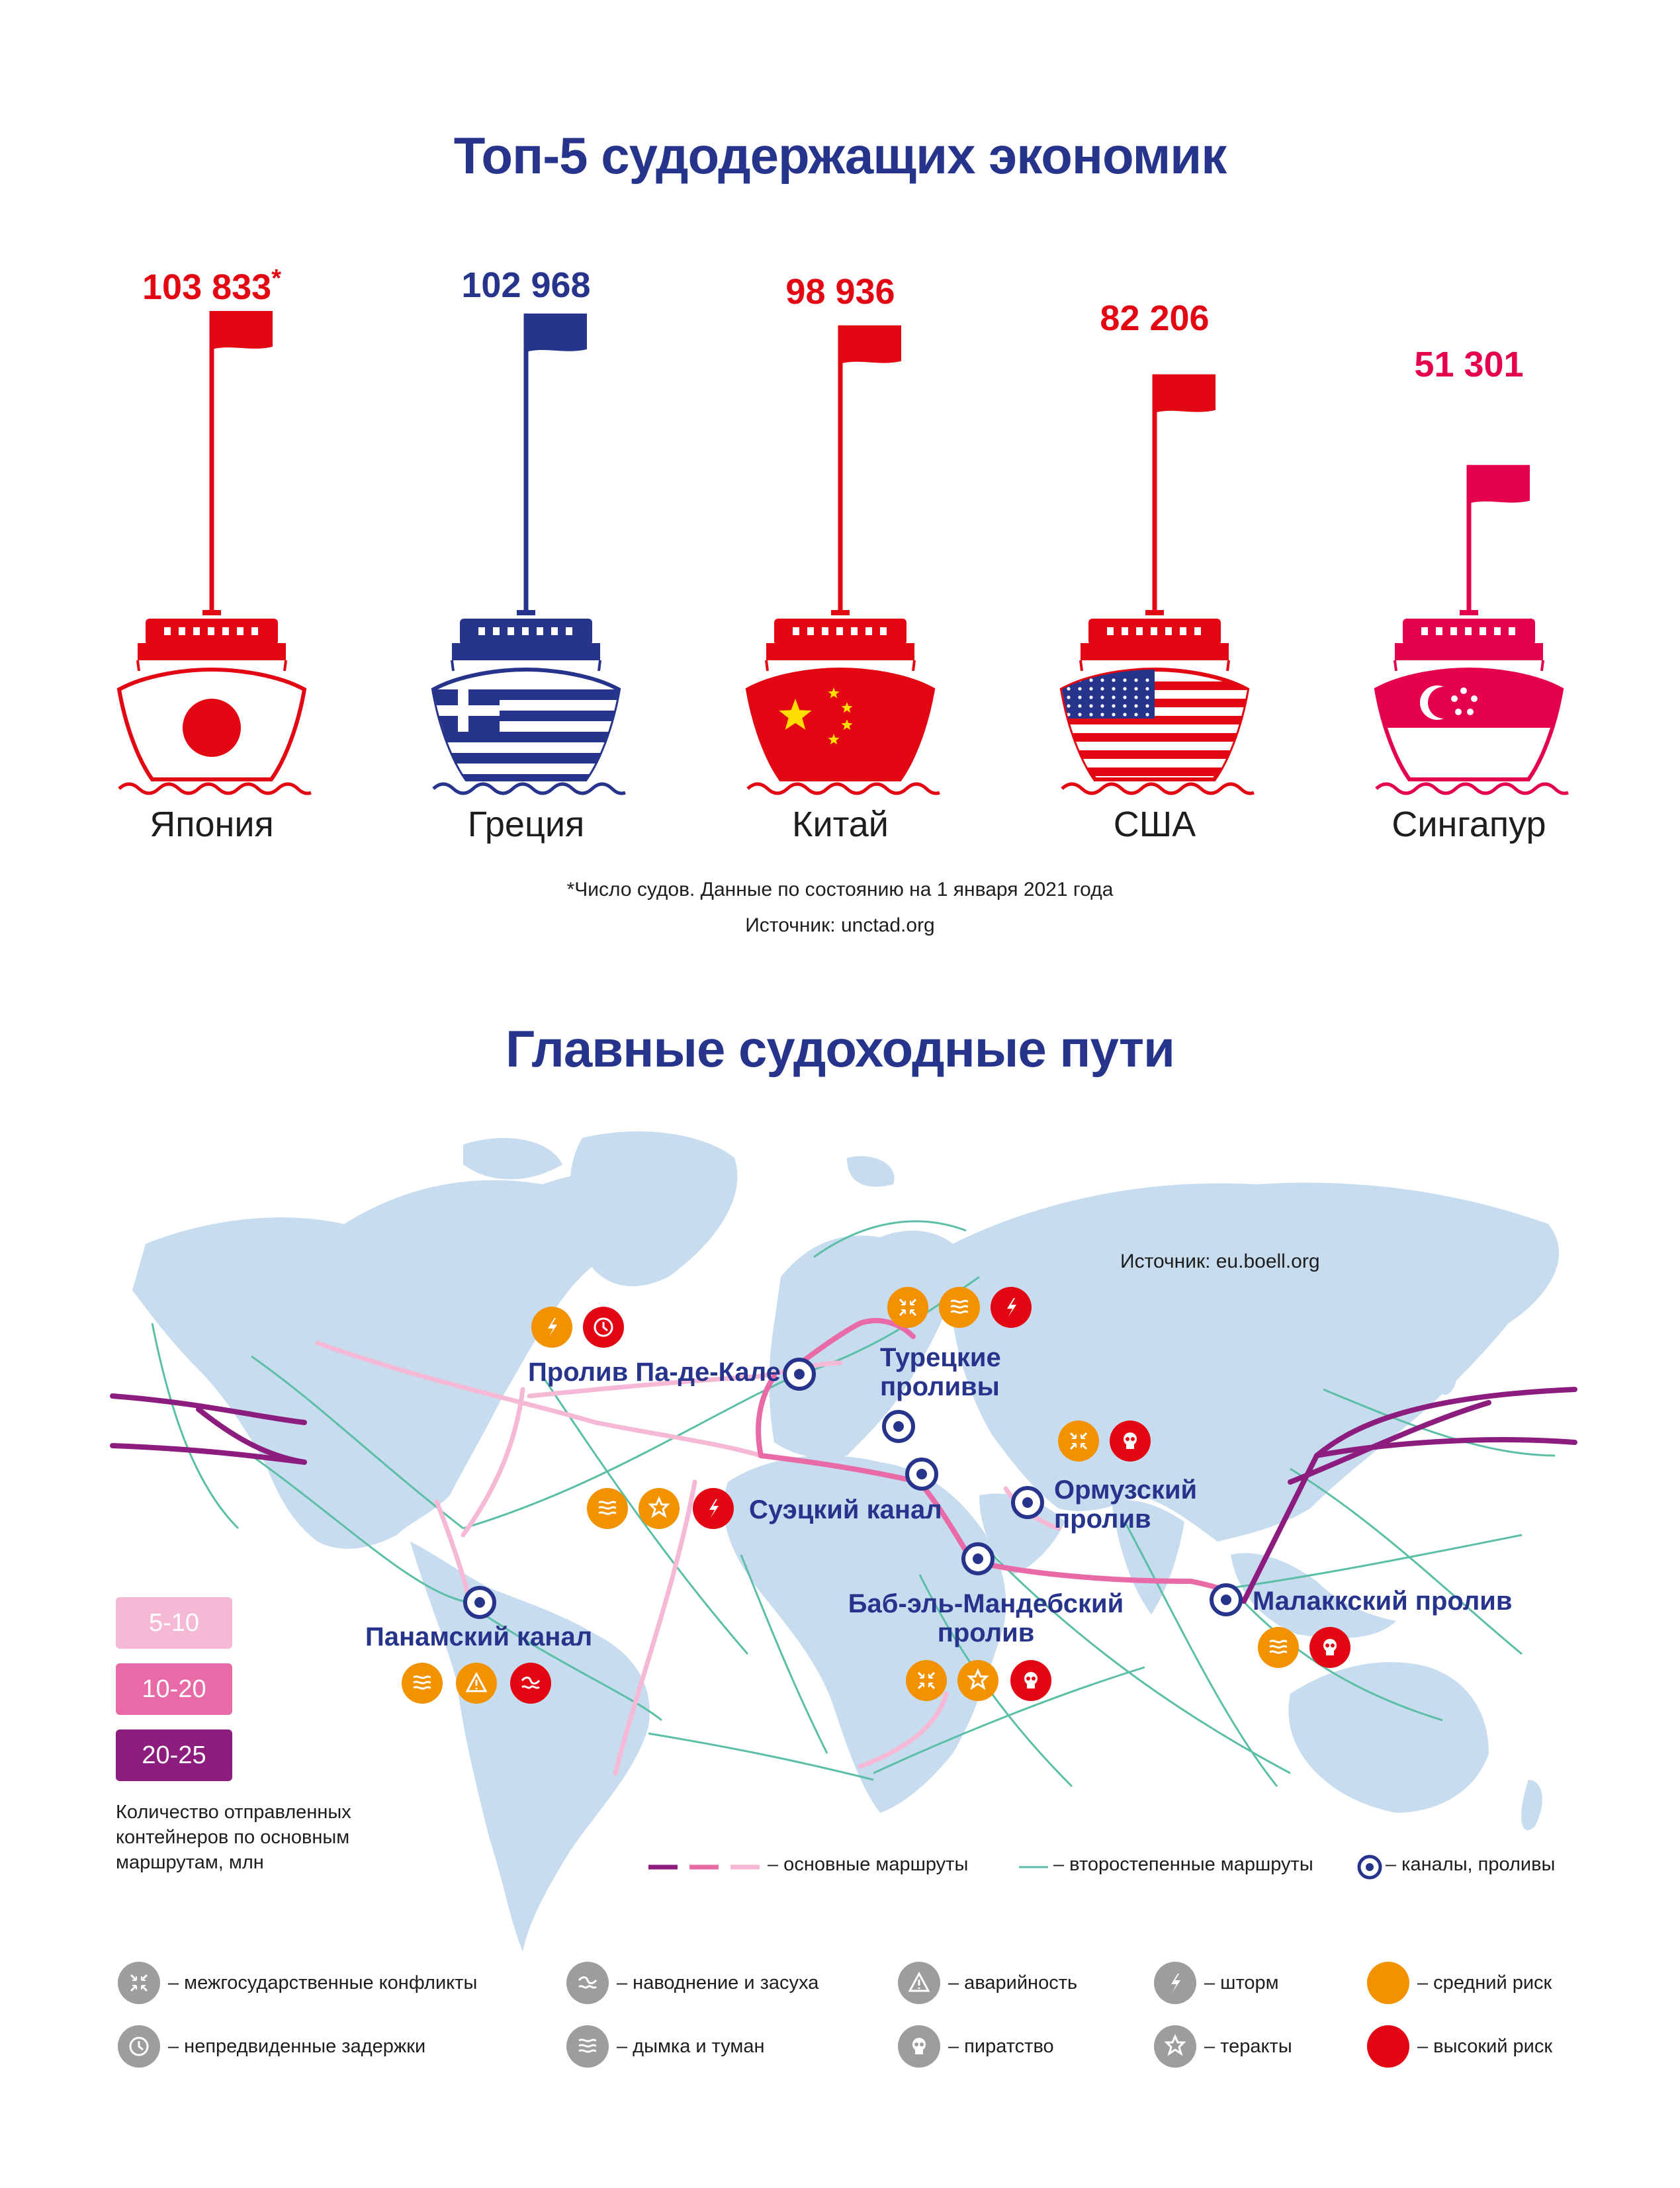  Describe the element at coordinates (1158, 789) in the screenshot. I see `waves-usa` at that location.